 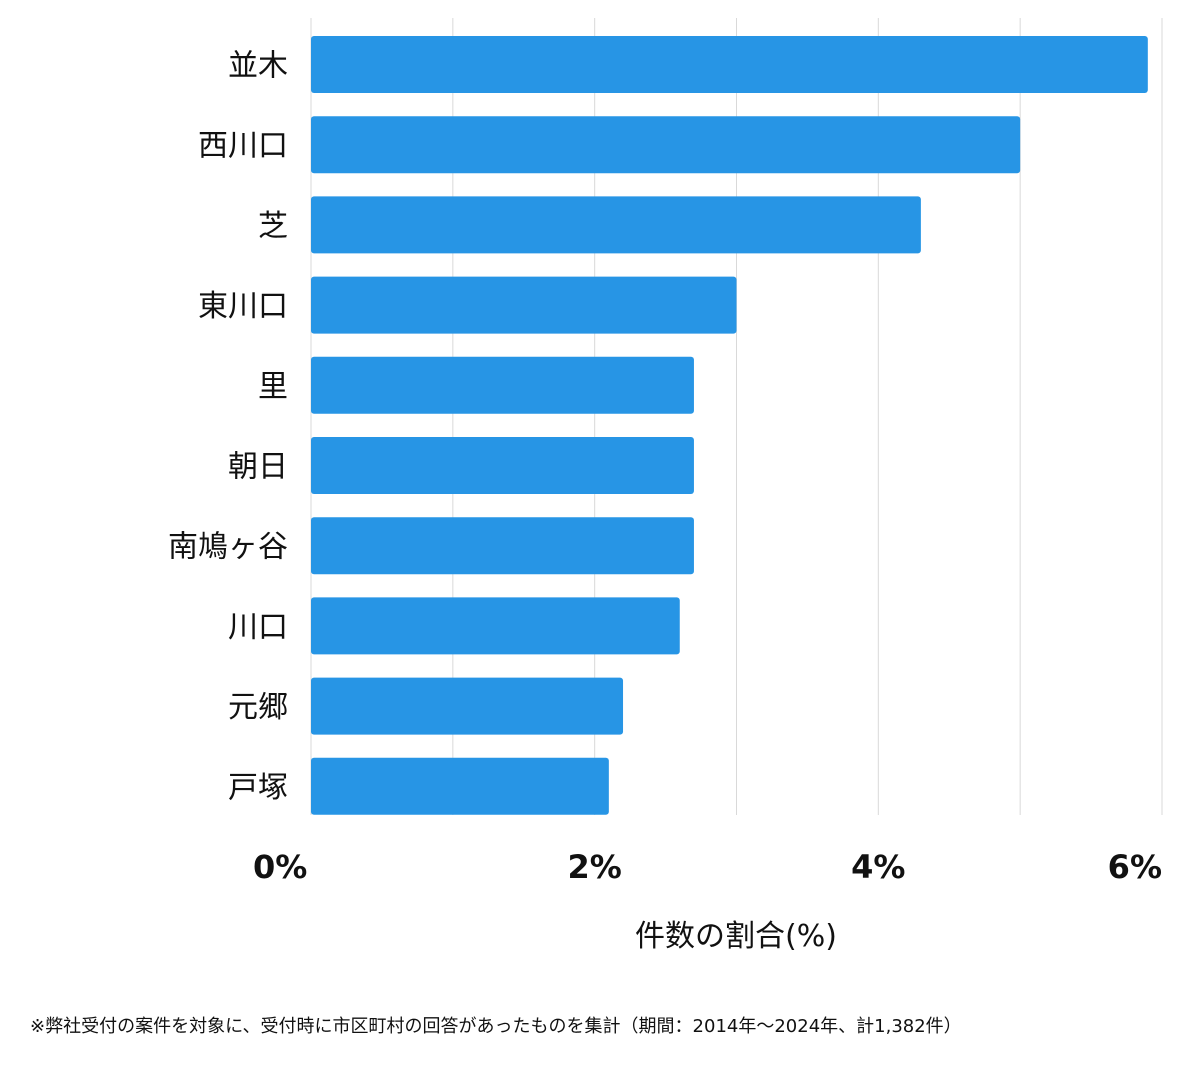 What do you see at coordinates (258, 787) in the screenshot?
I see `category-label: 戸塚` at bounding box center [258, 787].